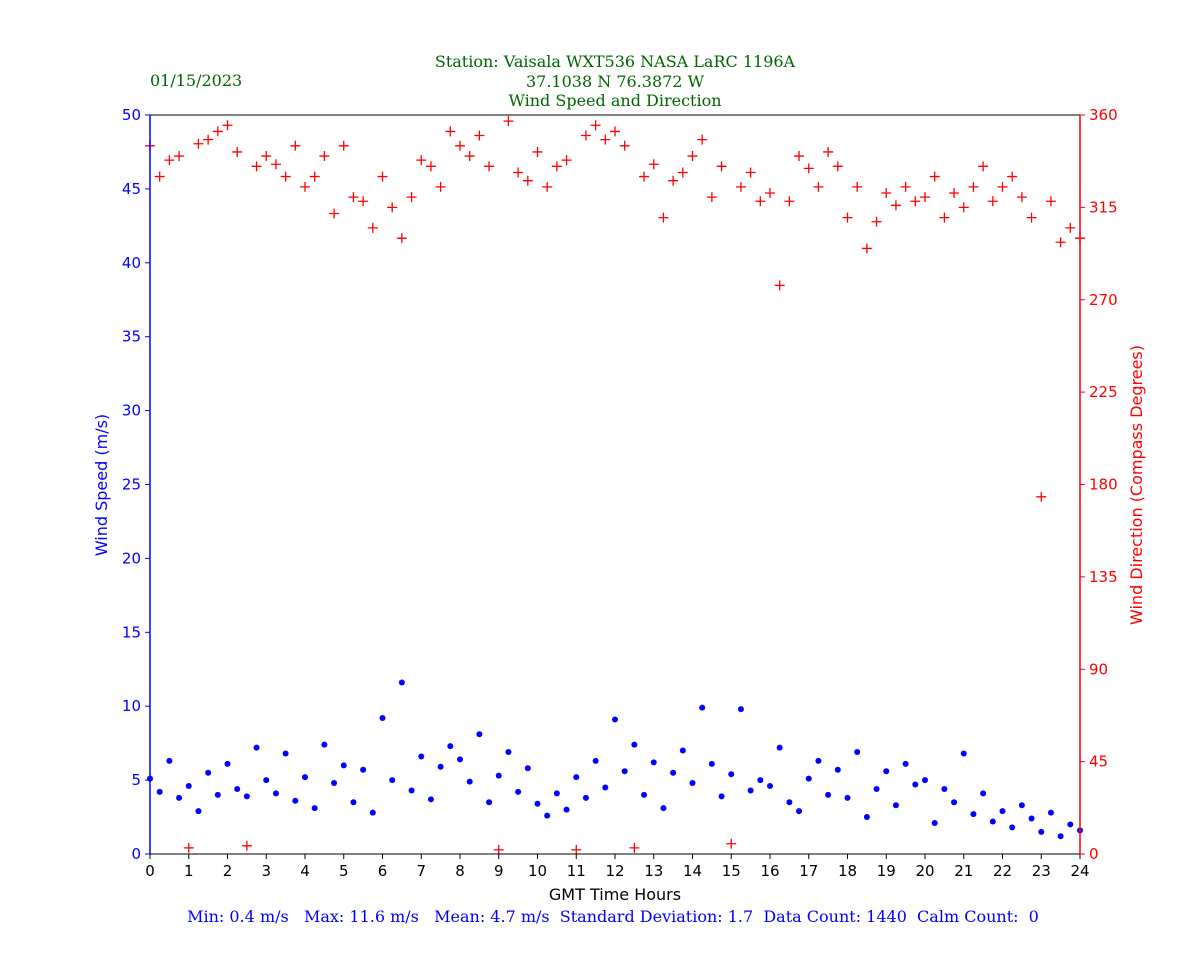  Describe the element at coordinates (228, 871) in the screenshot. I see `x-tick-label: 2` at that location.